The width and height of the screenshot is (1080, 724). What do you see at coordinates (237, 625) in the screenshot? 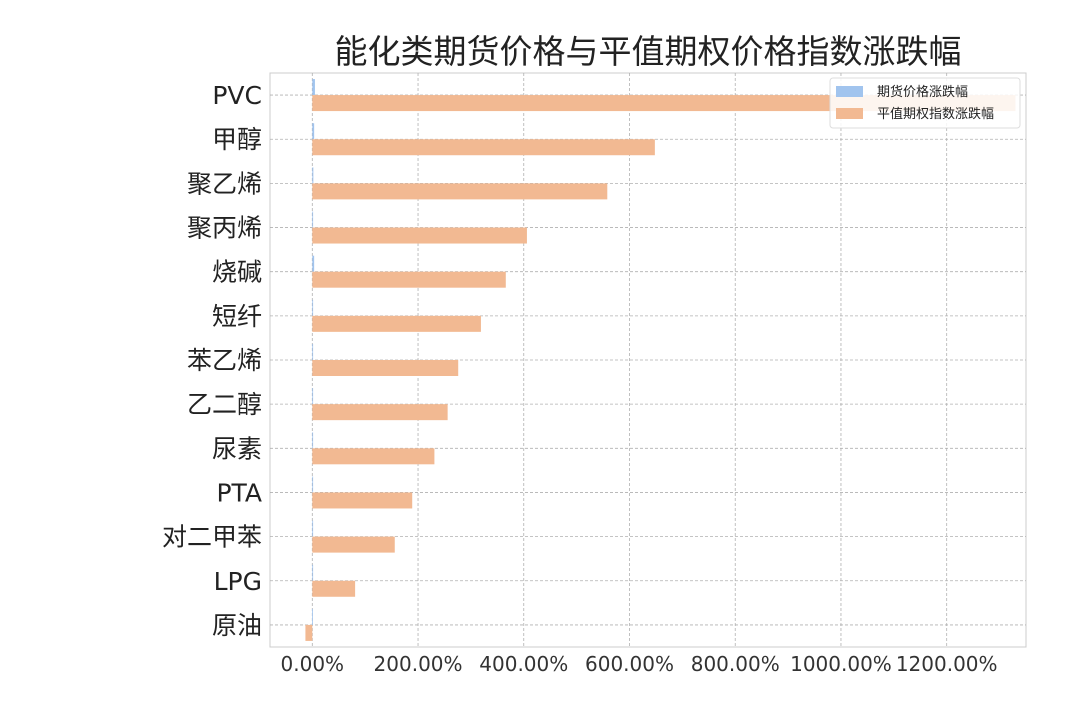
I see `y-tick-label: 原油` at bounding box center [237, 625].